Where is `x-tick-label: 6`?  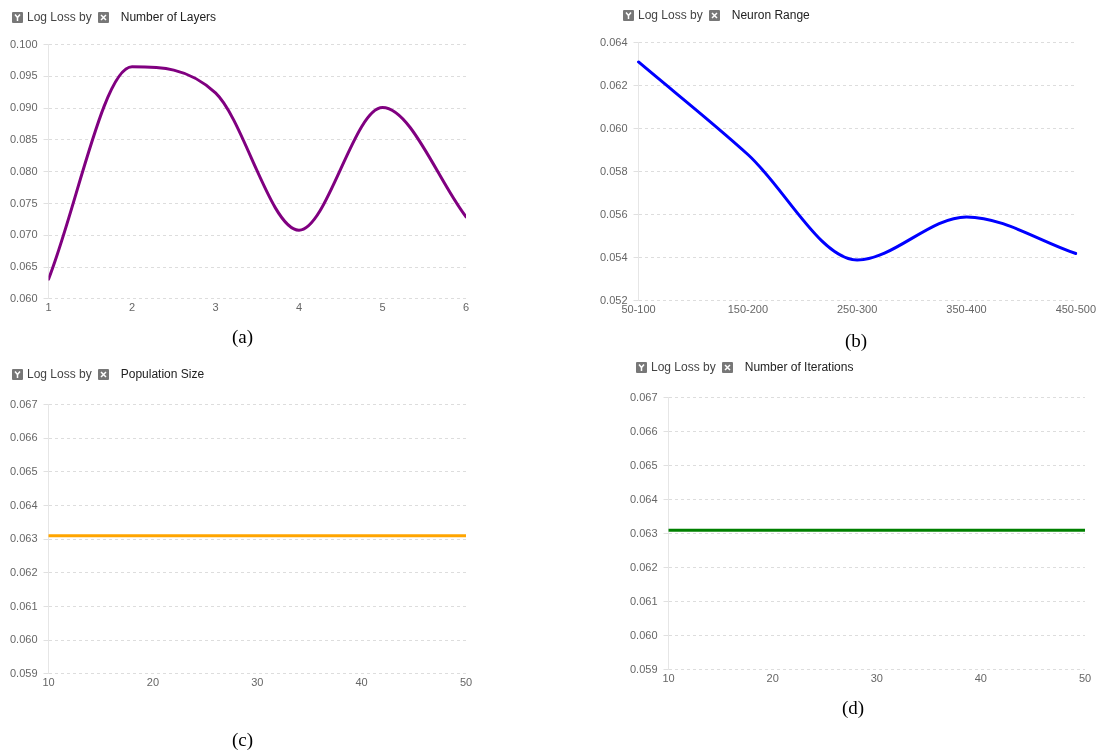
x-tick-label: 6 is located at coordinates (466, 307).